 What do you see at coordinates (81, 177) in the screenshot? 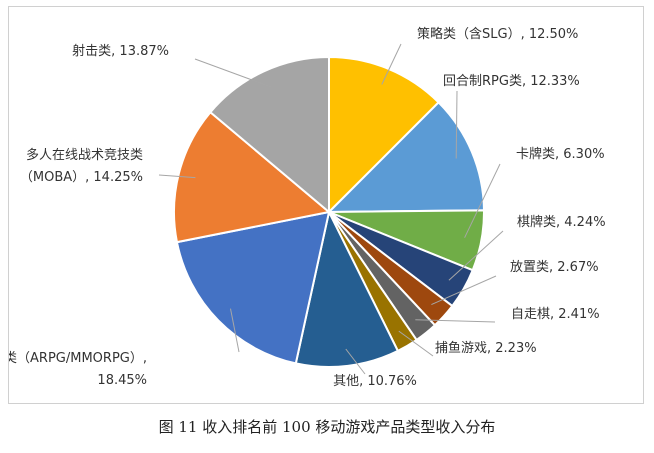
I see `slice-label-line: （MOBA）, 14.25%` at bounding box center [81, 177].